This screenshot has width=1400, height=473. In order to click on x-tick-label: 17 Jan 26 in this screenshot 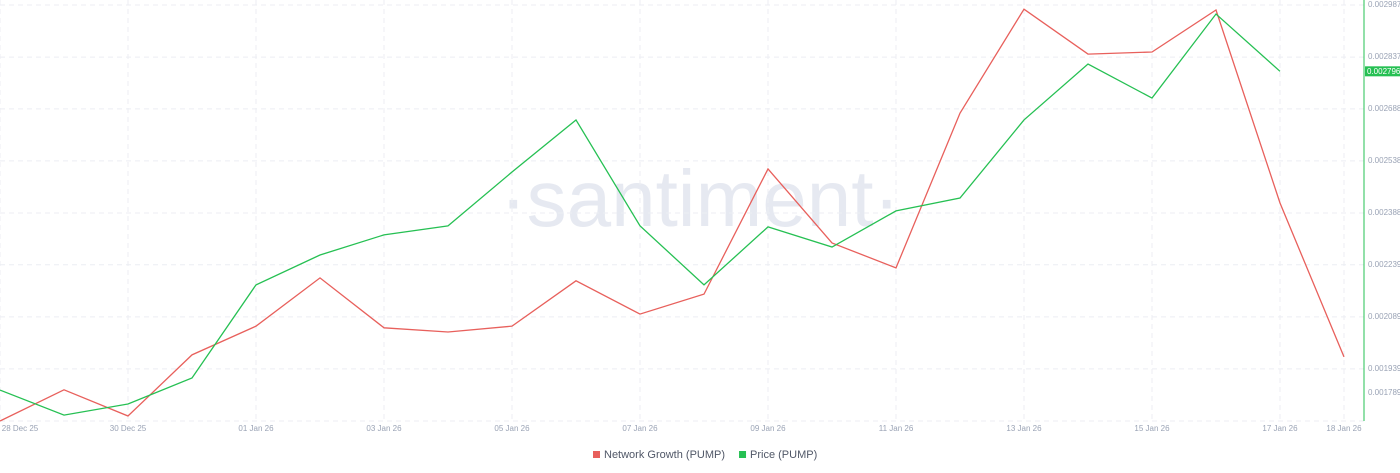, I will do `click(1280, 428)`.